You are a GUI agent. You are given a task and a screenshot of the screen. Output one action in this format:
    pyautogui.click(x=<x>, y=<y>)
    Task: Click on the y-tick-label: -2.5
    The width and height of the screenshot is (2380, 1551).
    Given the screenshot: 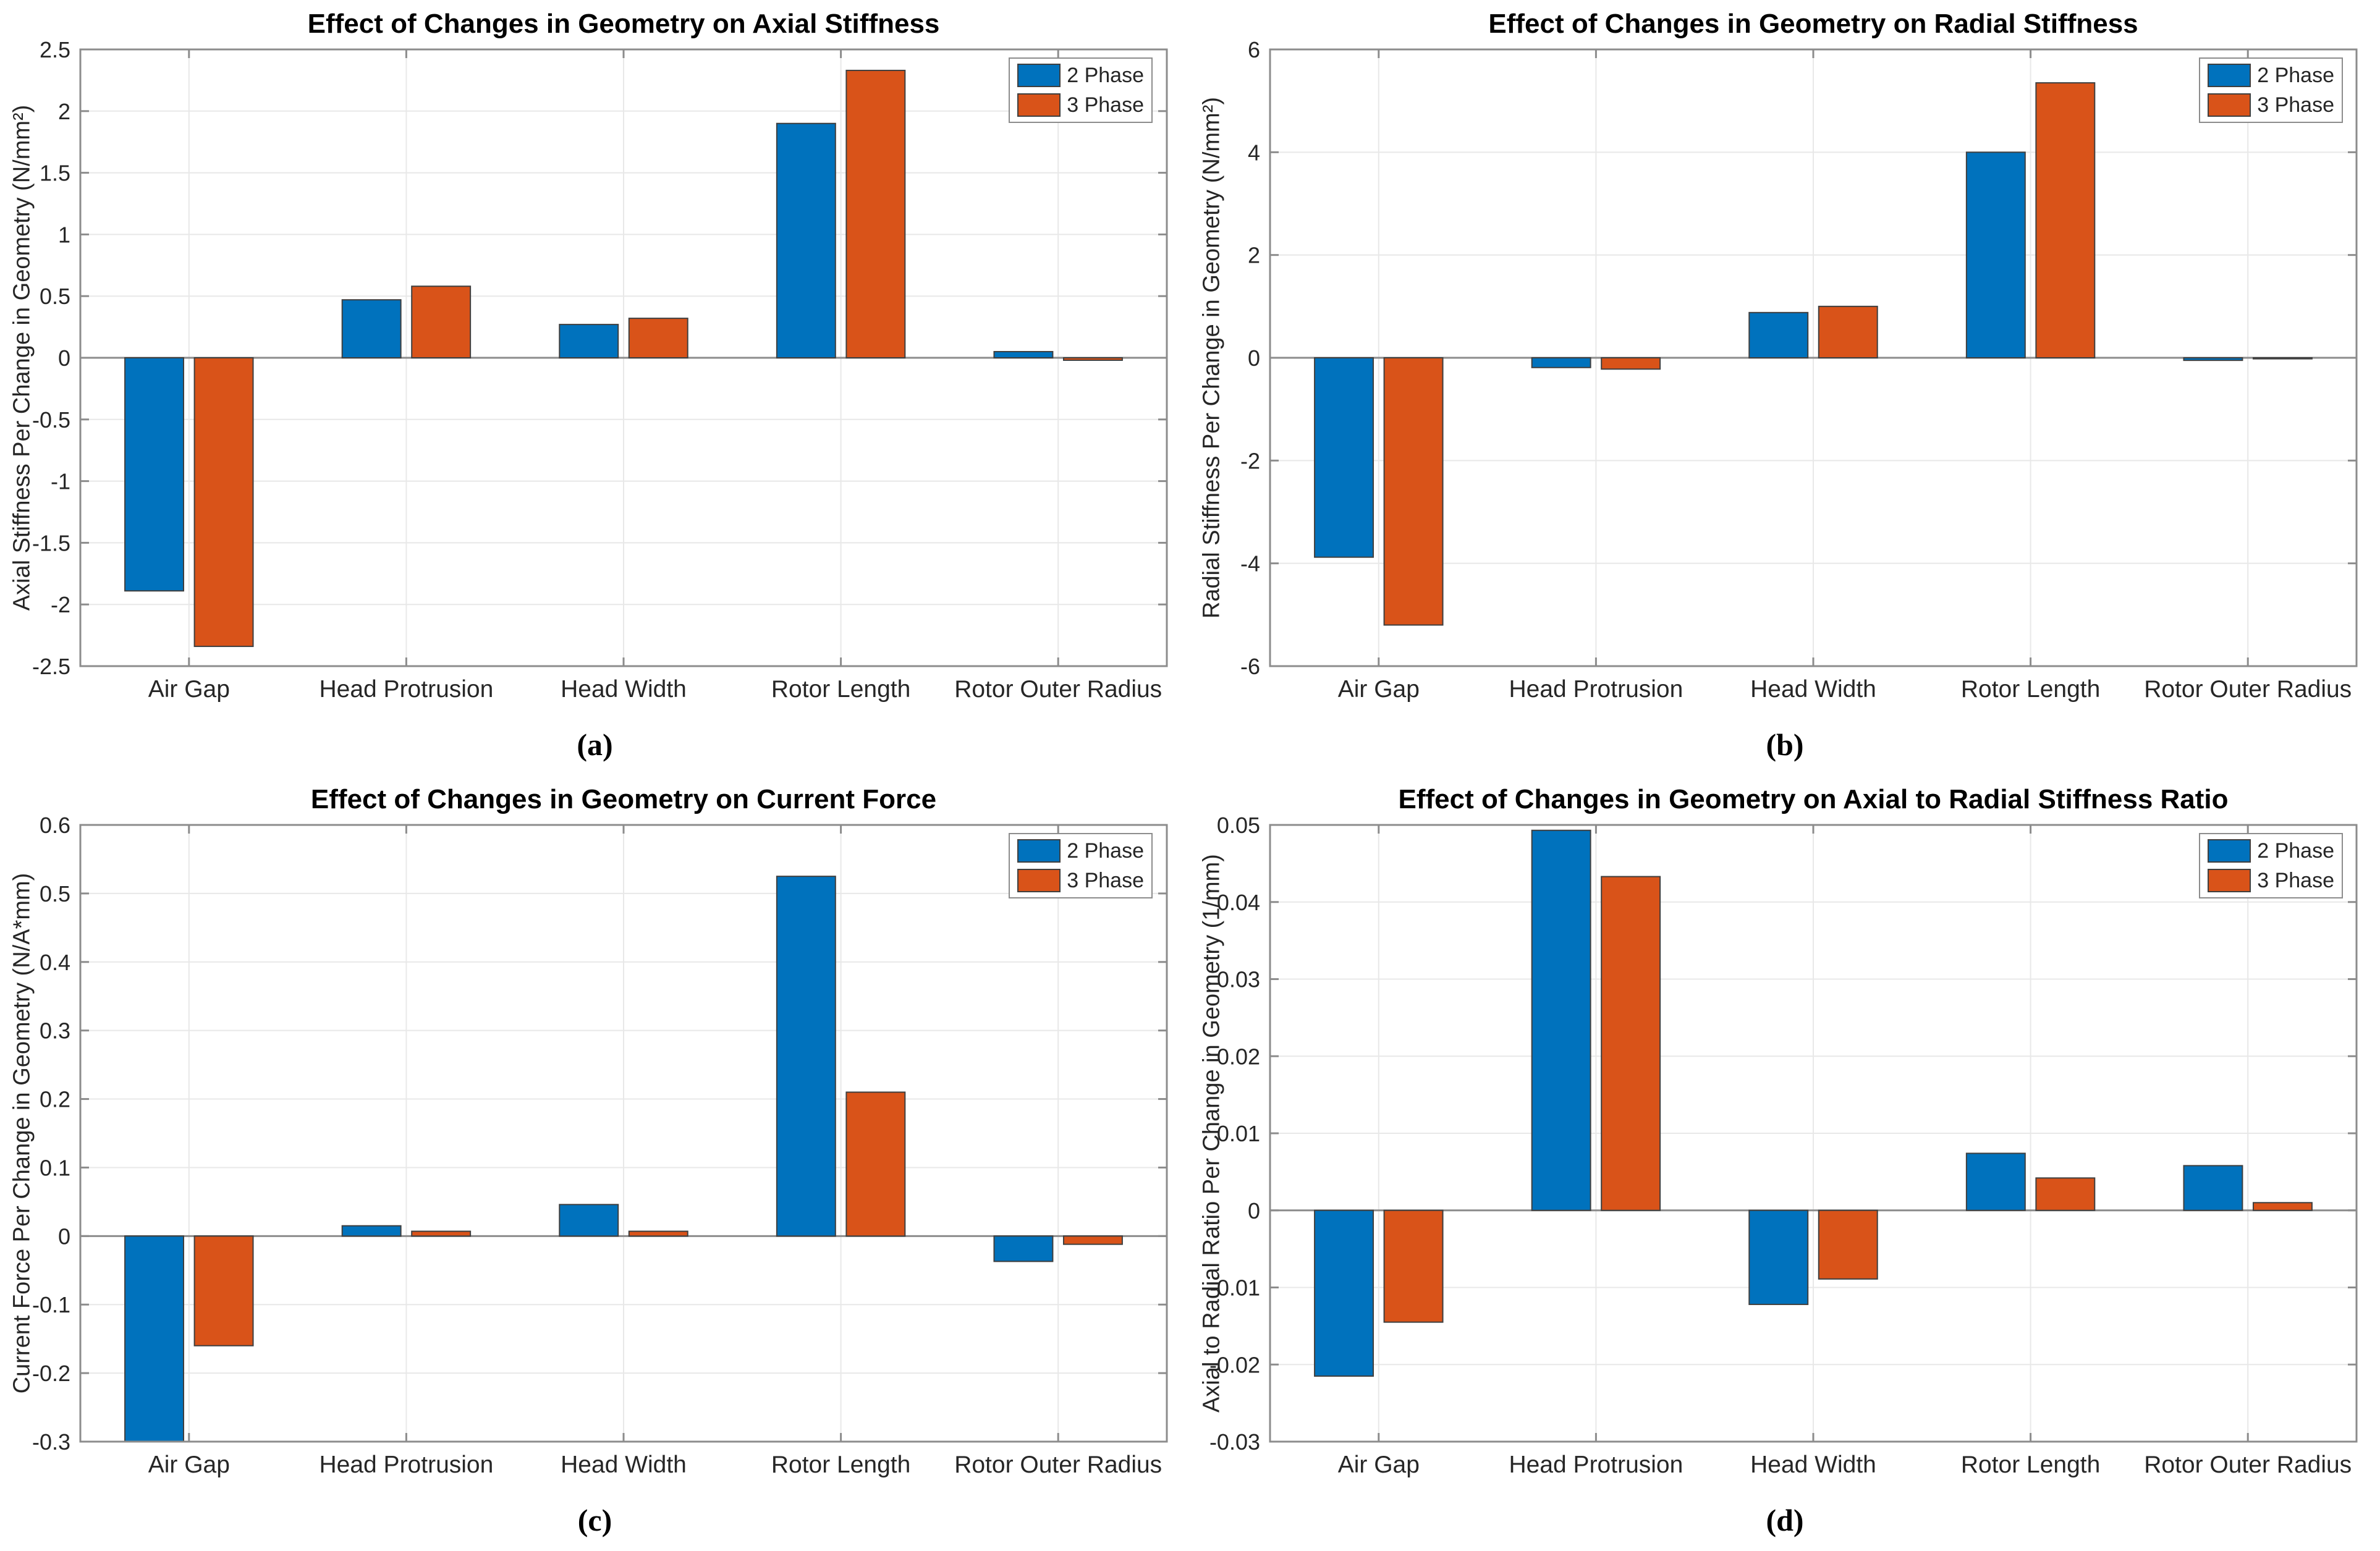 What is the action you would take?
    pyautogui.click(x=51, y=666)
    